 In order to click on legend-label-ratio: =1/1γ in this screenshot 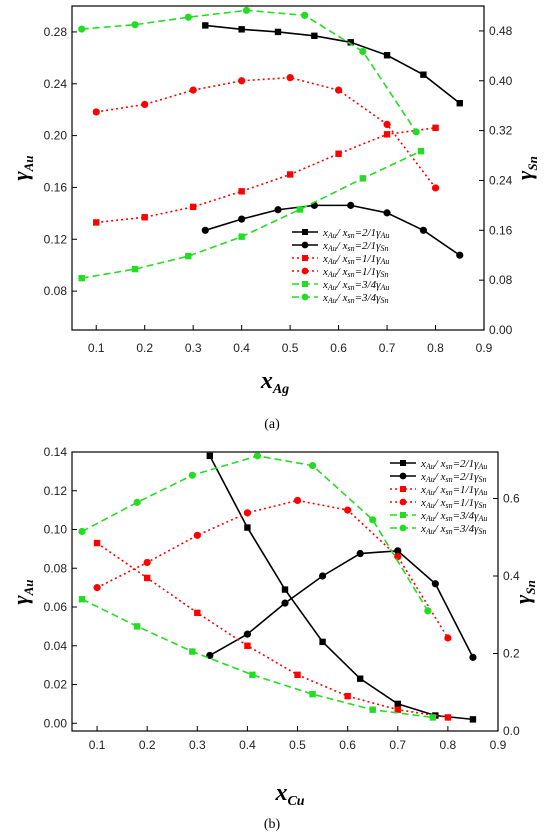, I will do `click(368, 272)`.